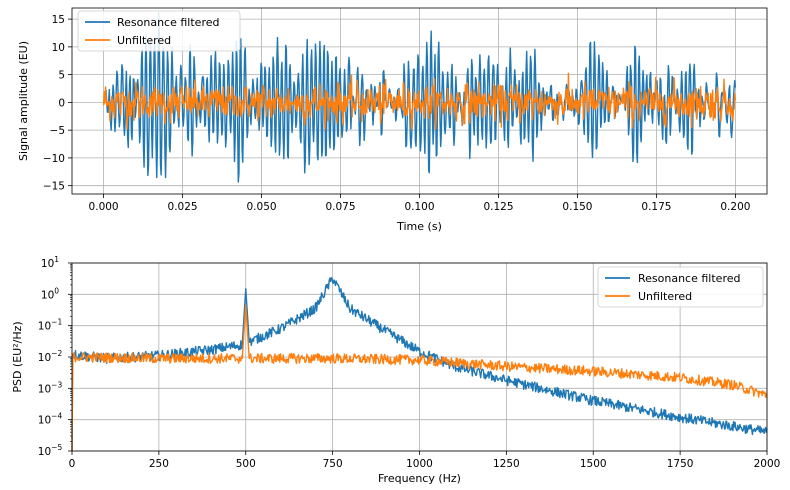 This screenshot has height=490, width=790. What do you see at coordinates (262, 207) in the screenshot?
I see `time-x-tick-label: 0.050` at bounding box center [262, 207].